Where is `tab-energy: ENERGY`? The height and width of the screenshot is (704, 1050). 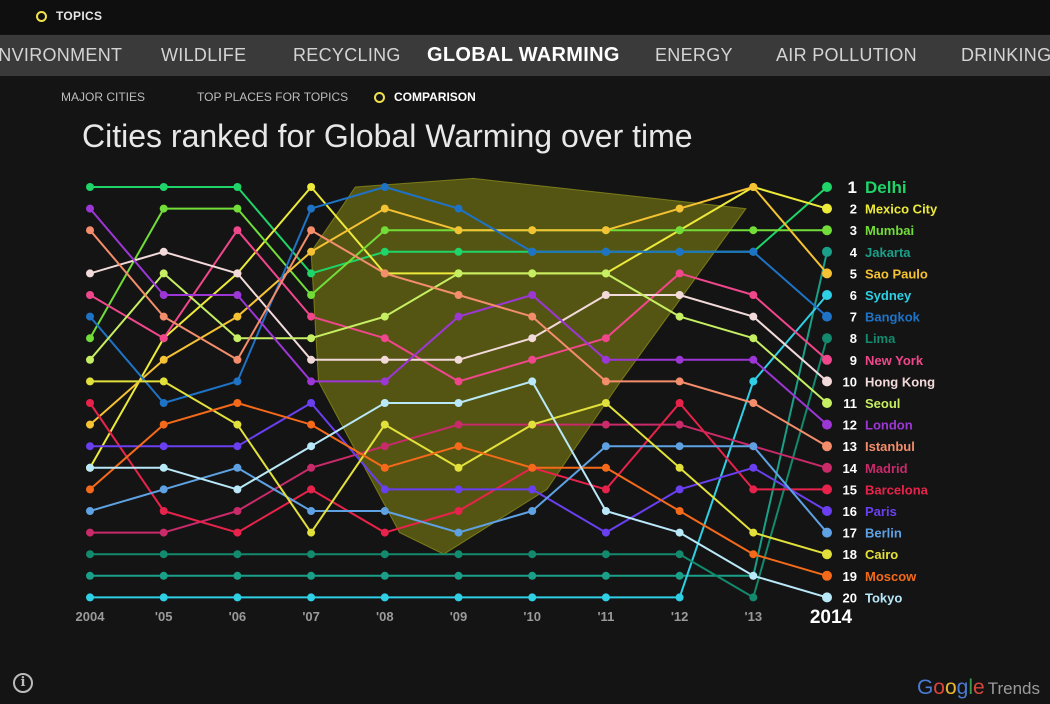 tab-energy: ENERGY is located at coordinates (694, 55).